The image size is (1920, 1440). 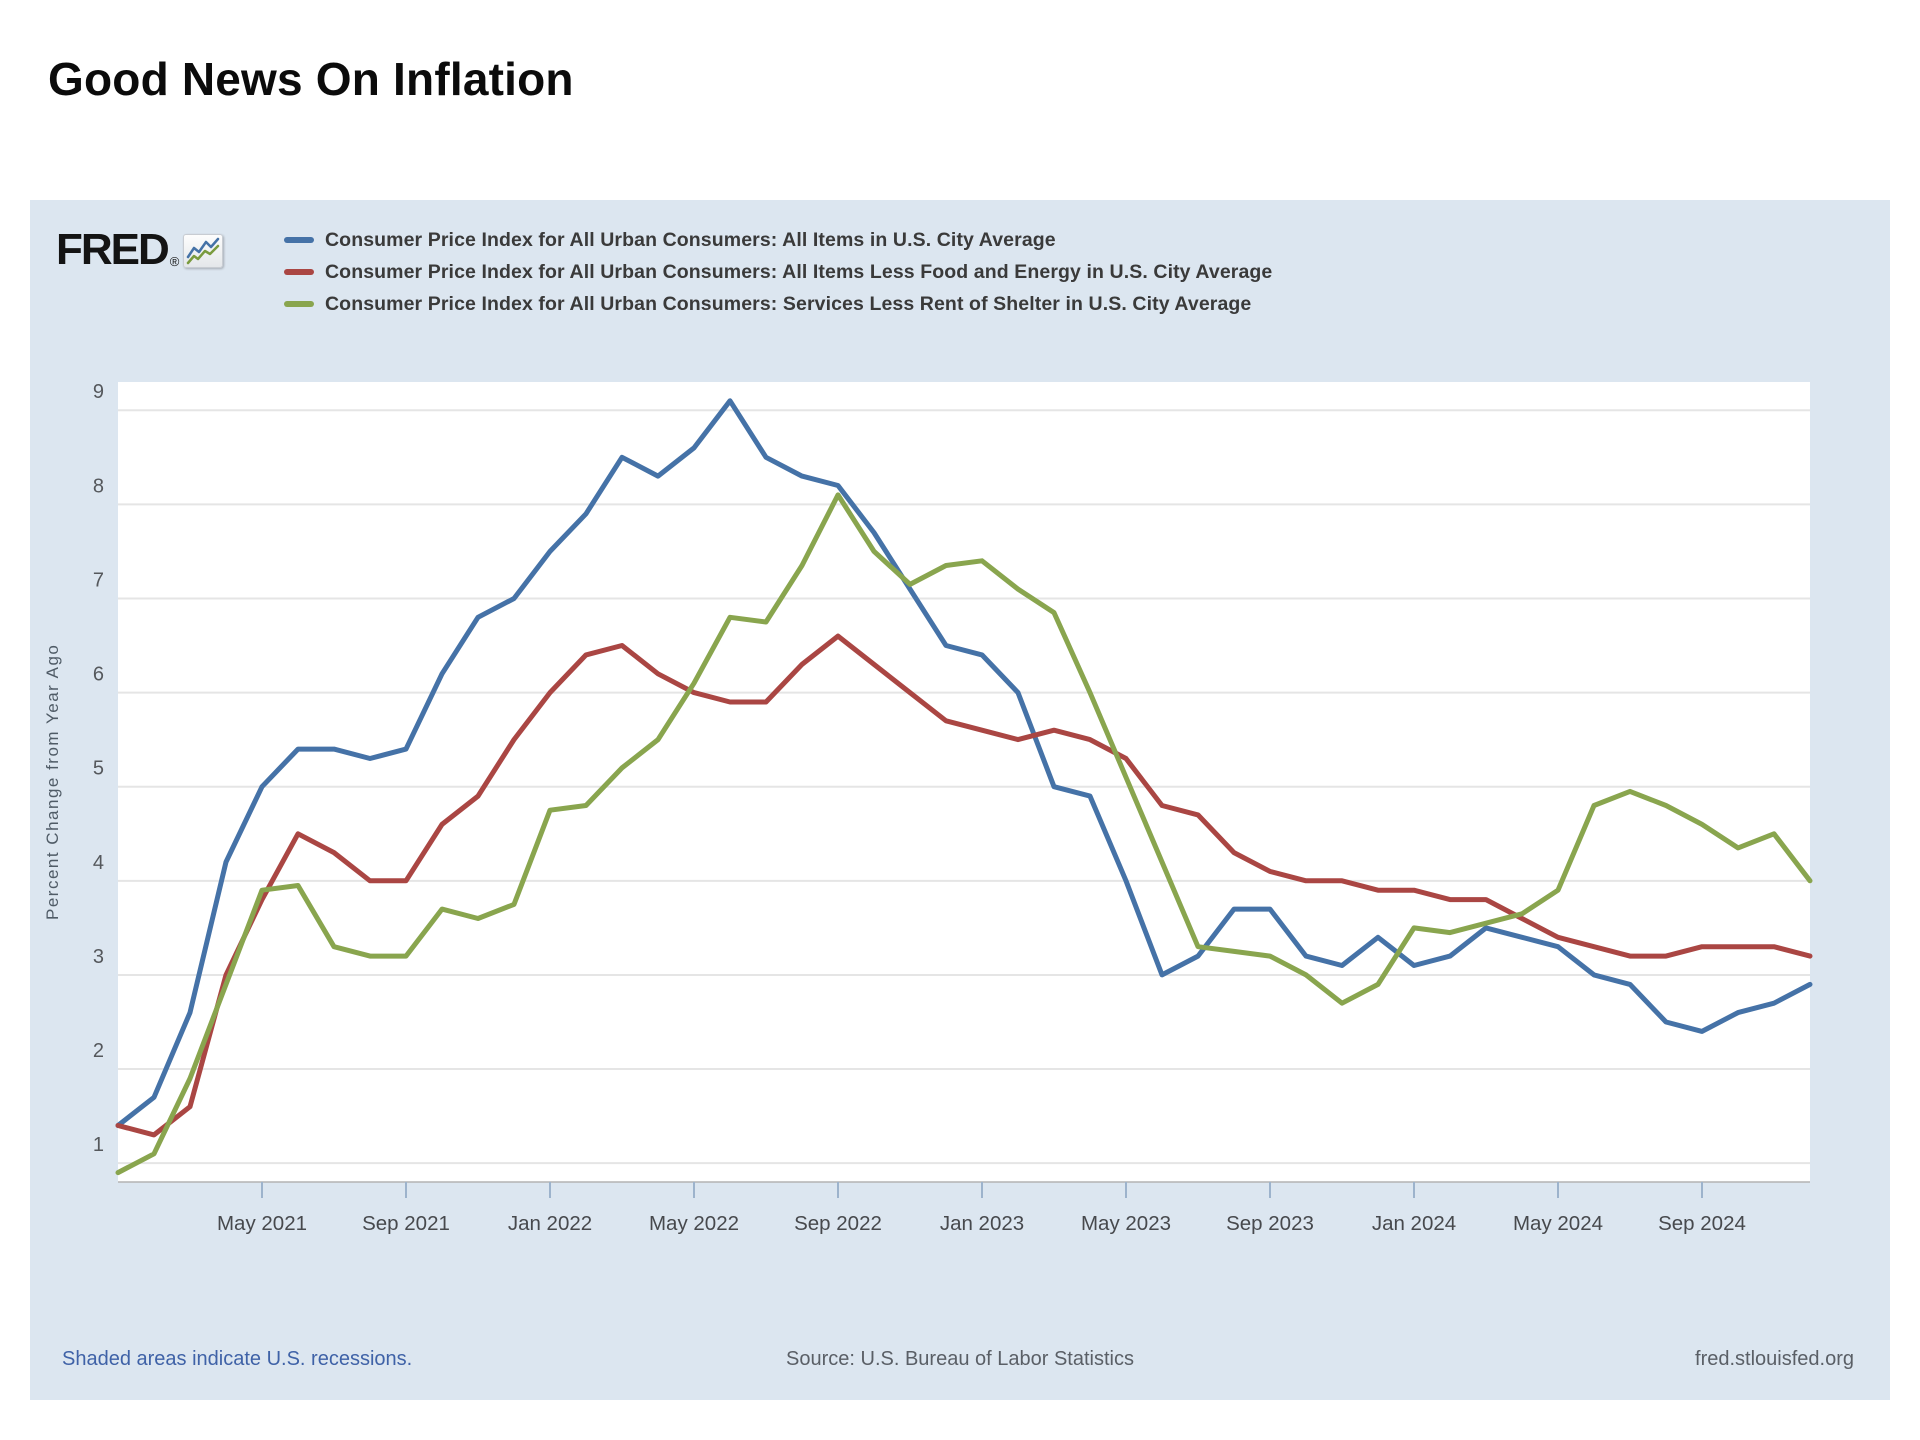 What do you see at coordinates (1270, 1223) in the screenshot?
I see `x-tick-label: Sep 2023` at bounding box center [1270, 1223].